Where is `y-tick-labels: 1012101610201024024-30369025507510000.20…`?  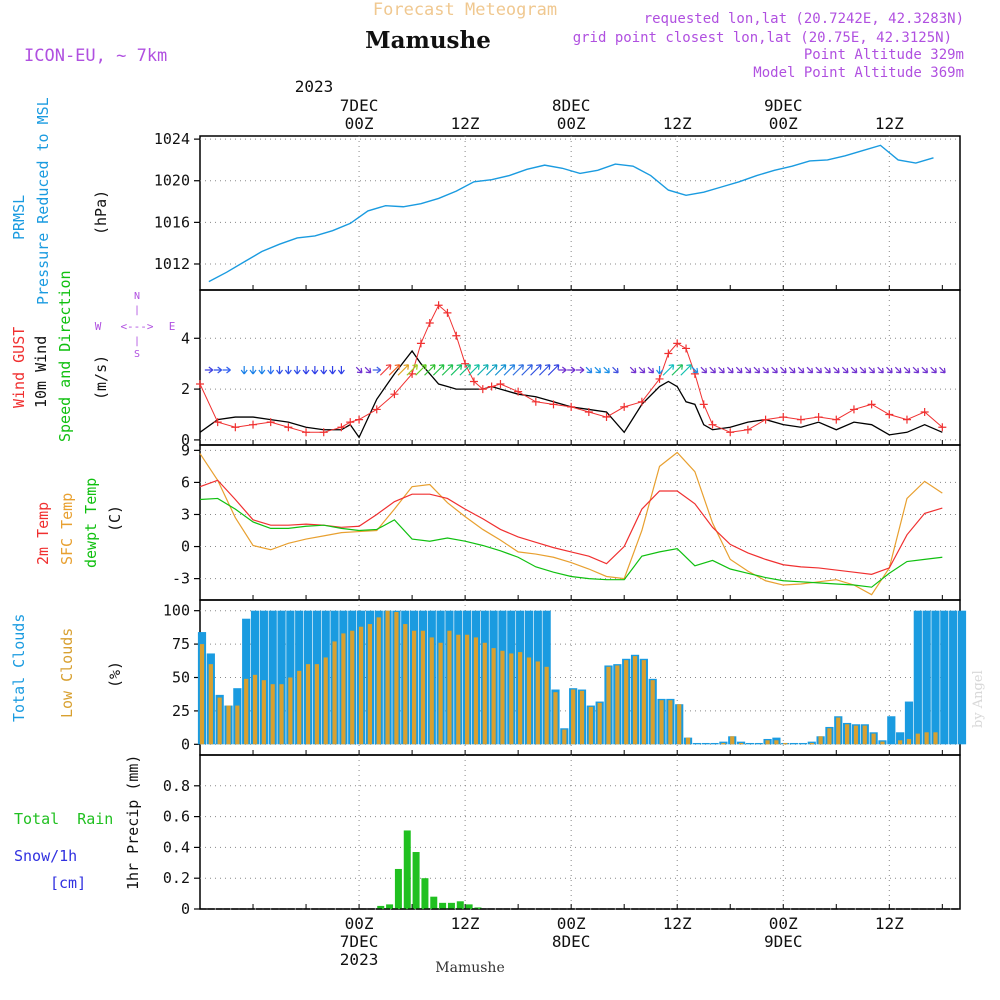 y-tick-labels: 1012101610201024024-30369025507510000.20… is located at coordinates (172, 524).